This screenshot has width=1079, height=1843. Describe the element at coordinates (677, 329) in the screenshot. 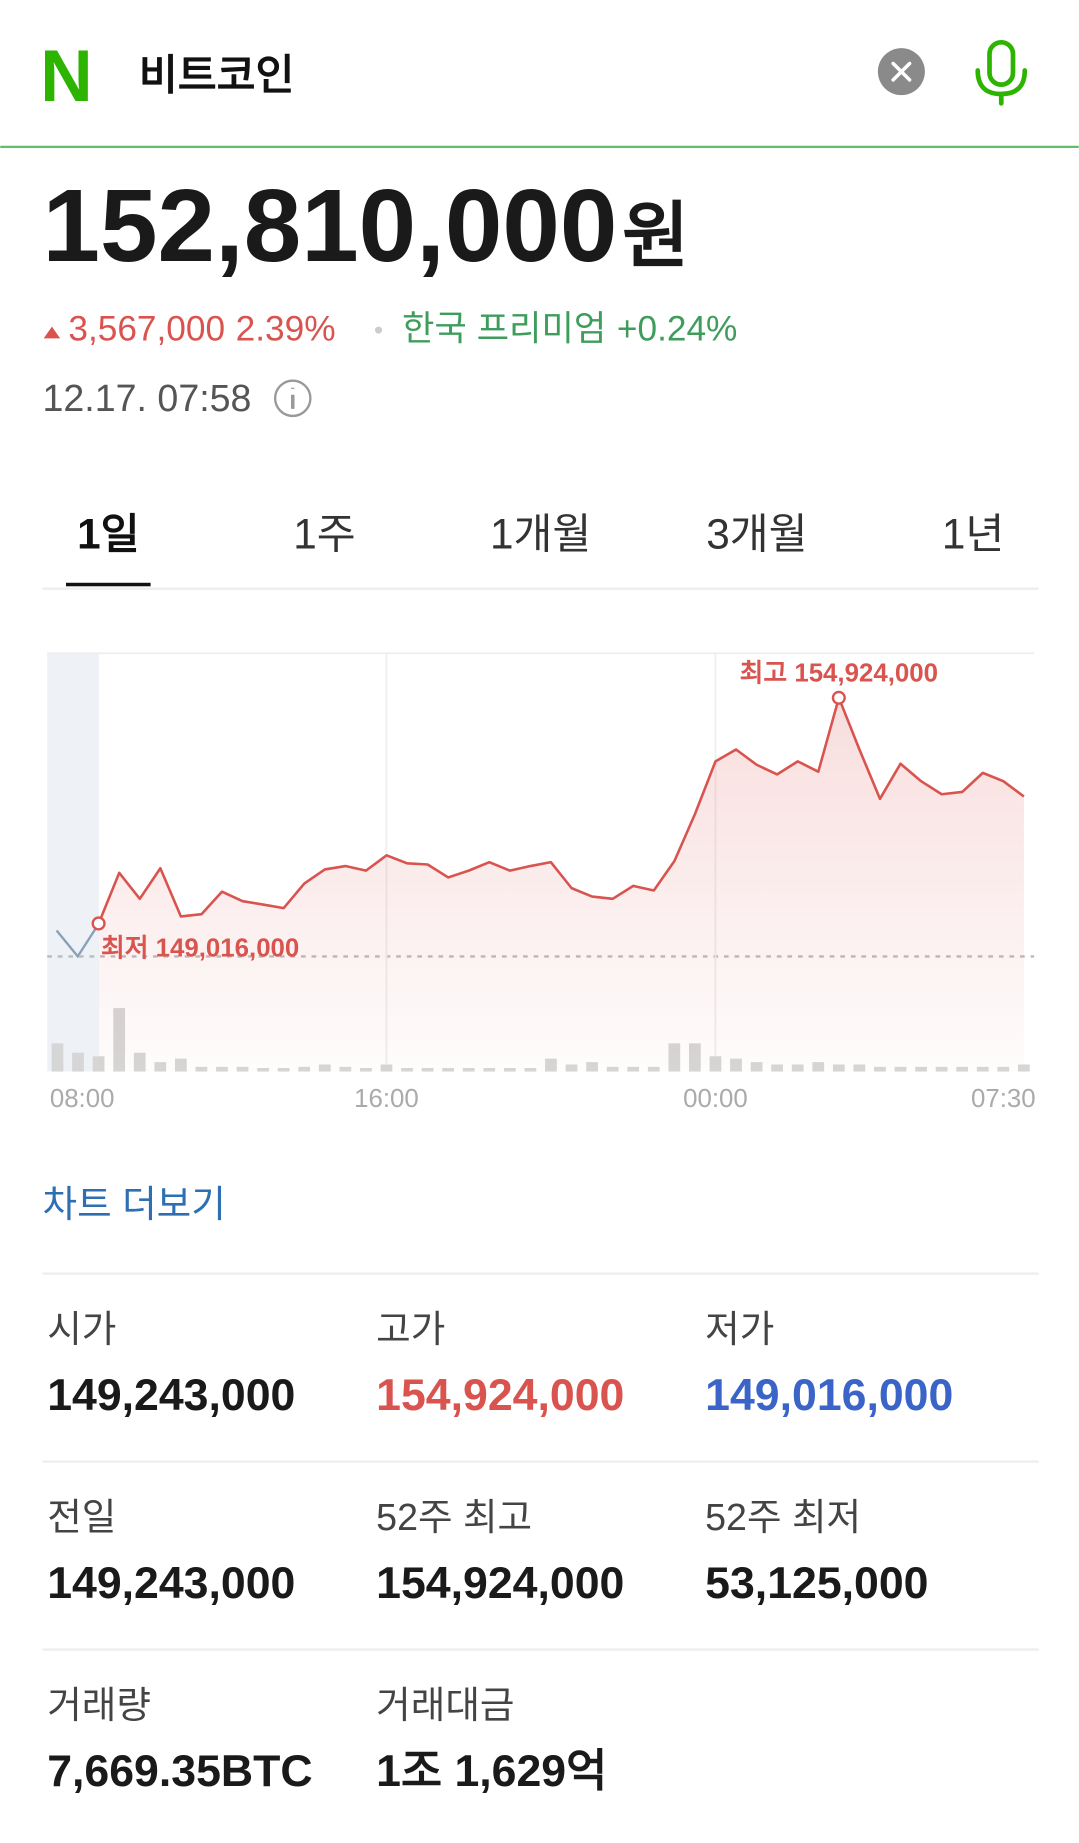

I see `premium-value: +0.24%` at that location.